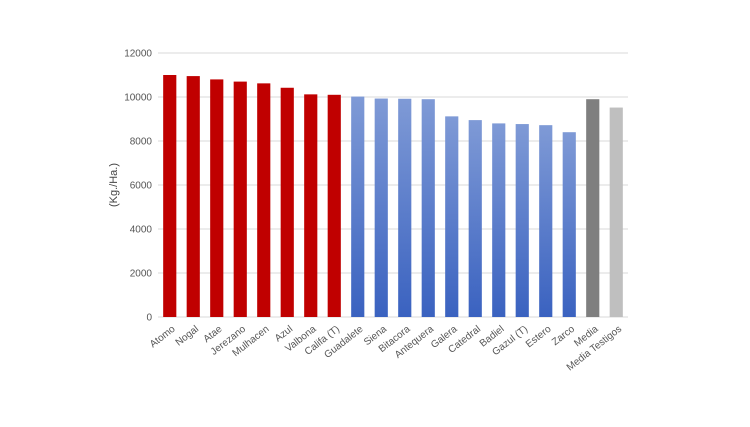  What do you see at coordinates (539, 336) in the screenshot?
I see `x-tick-label: Estero` at bounding box center [539, 336].